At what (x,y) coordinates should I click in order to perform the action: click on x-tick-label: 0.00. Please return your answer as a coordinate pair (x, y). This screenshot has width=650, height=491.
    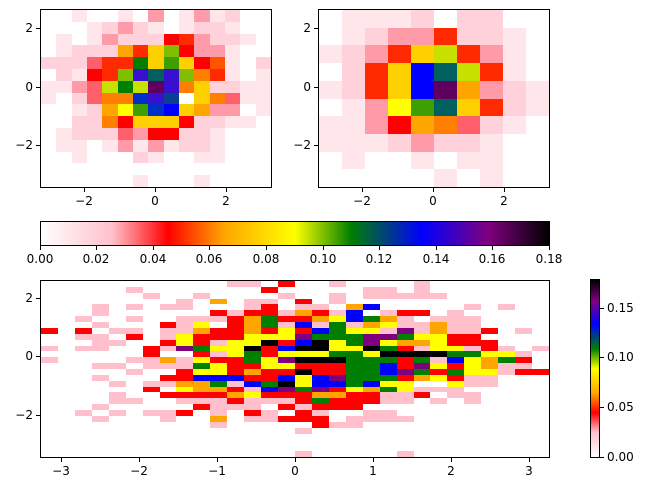
    Looking at the image, I should click on (40, 259).